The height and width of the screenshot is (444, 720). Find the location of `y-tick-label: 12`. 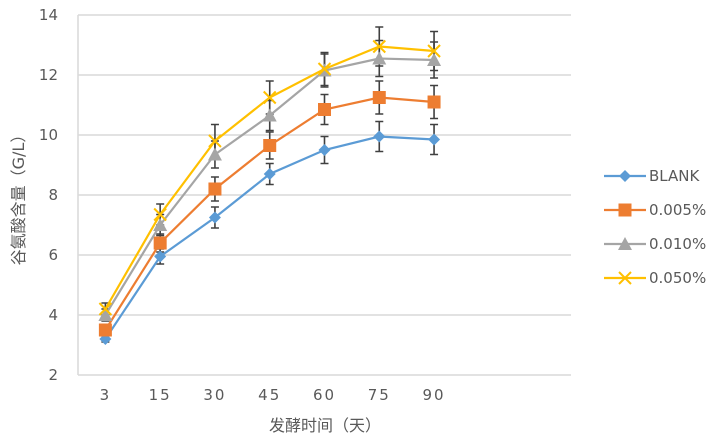

y-tick-label: 12 is located at coordinates (48, 75).